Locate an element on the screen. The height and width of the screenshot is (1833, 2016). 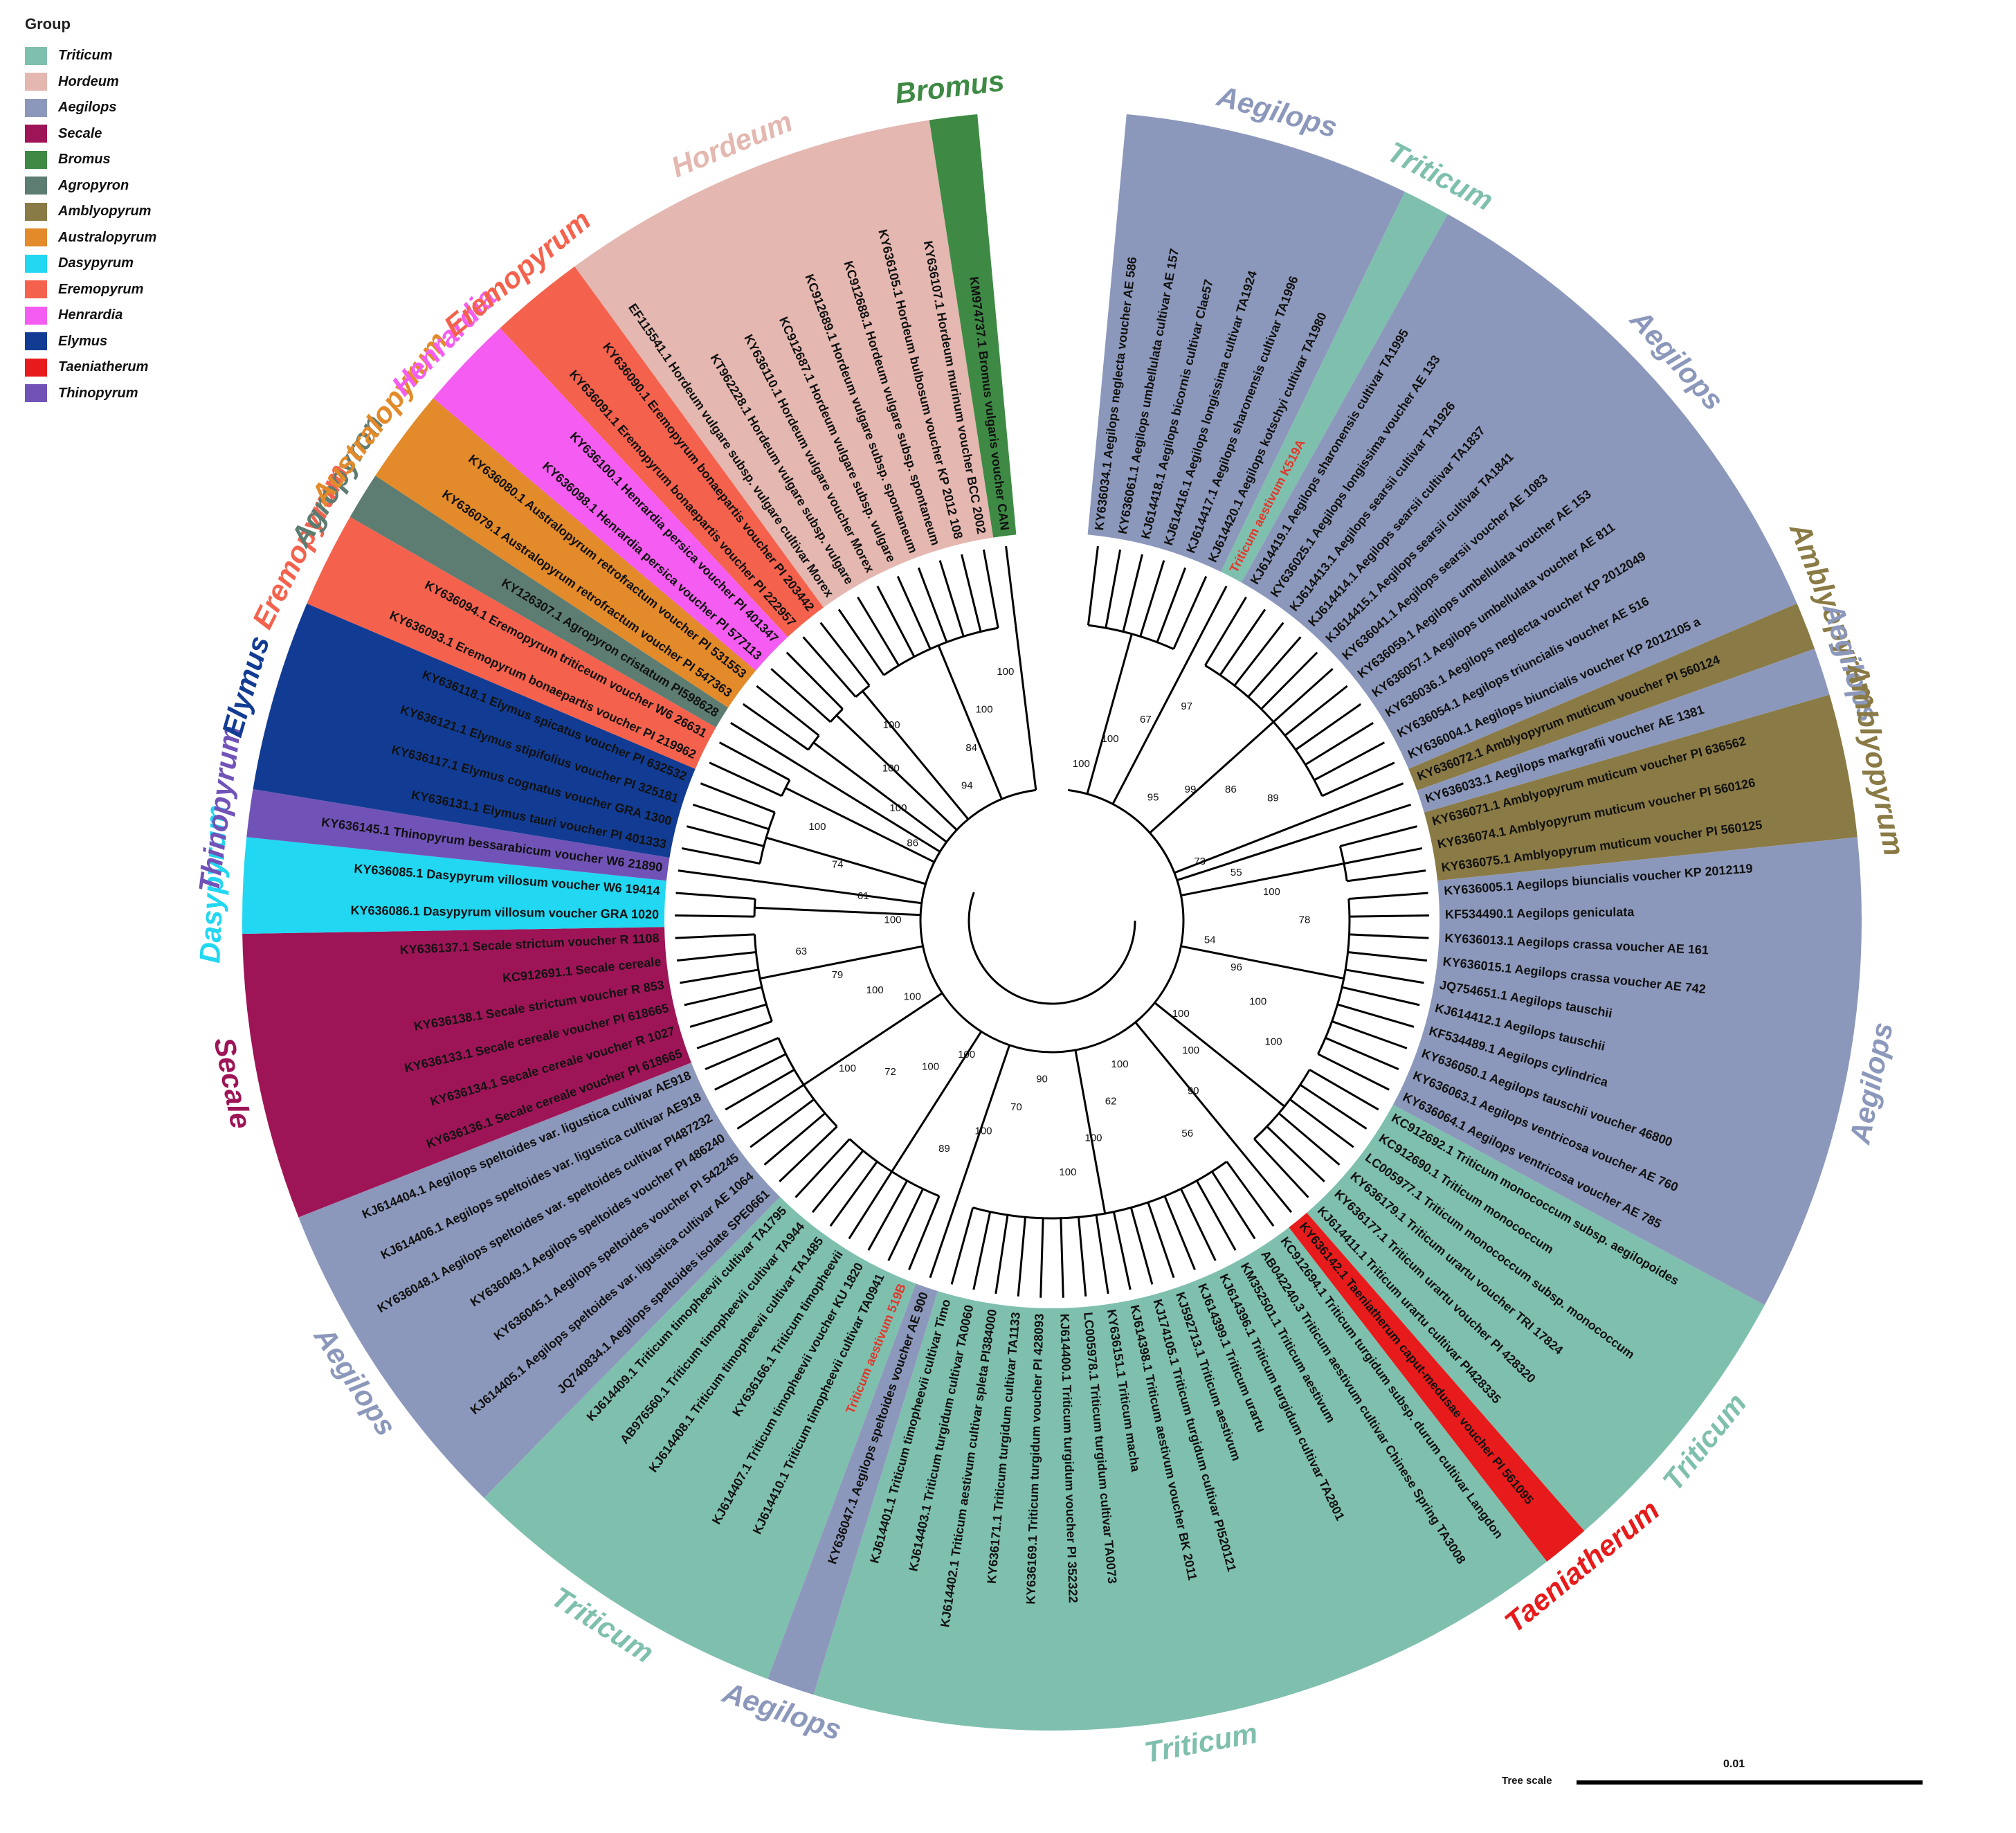
bootstrap-value: 94 is located at coordinates (967, 785).